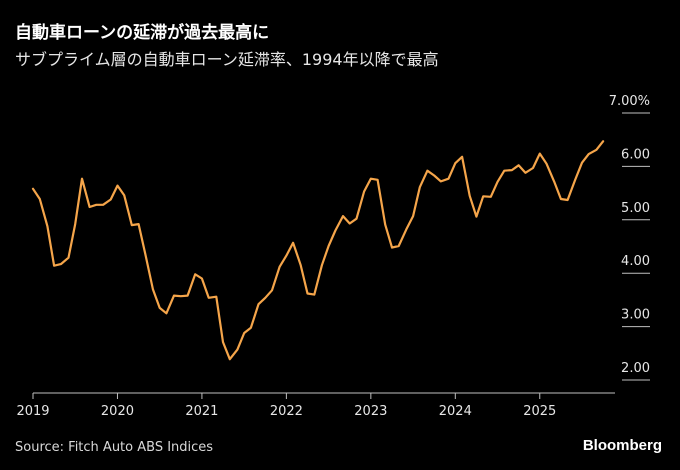  I want to click on x-tick-label-4: 2023, so click(370, 411).